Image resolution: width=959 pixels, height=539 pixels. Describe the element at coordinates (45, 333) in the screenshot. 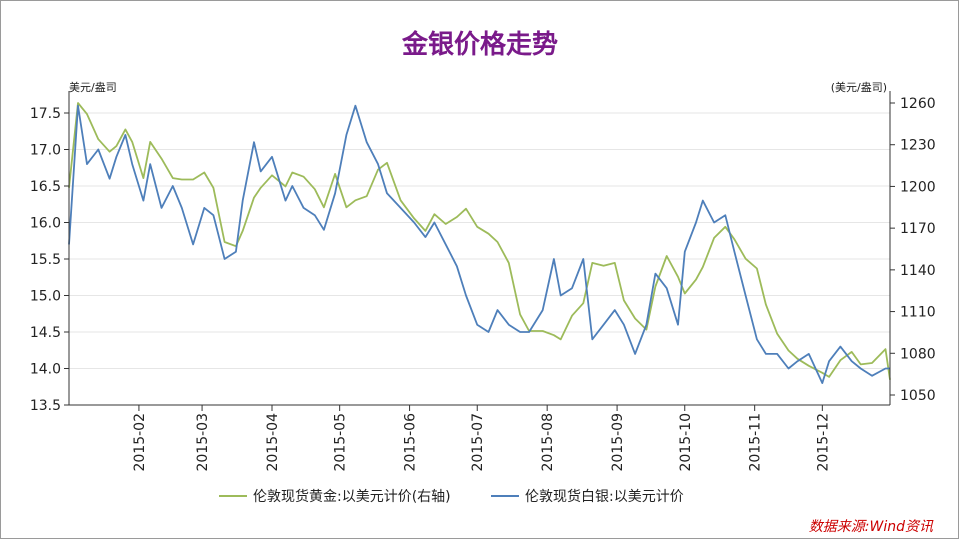

I see `left-tick-label: 14.5` at that location.